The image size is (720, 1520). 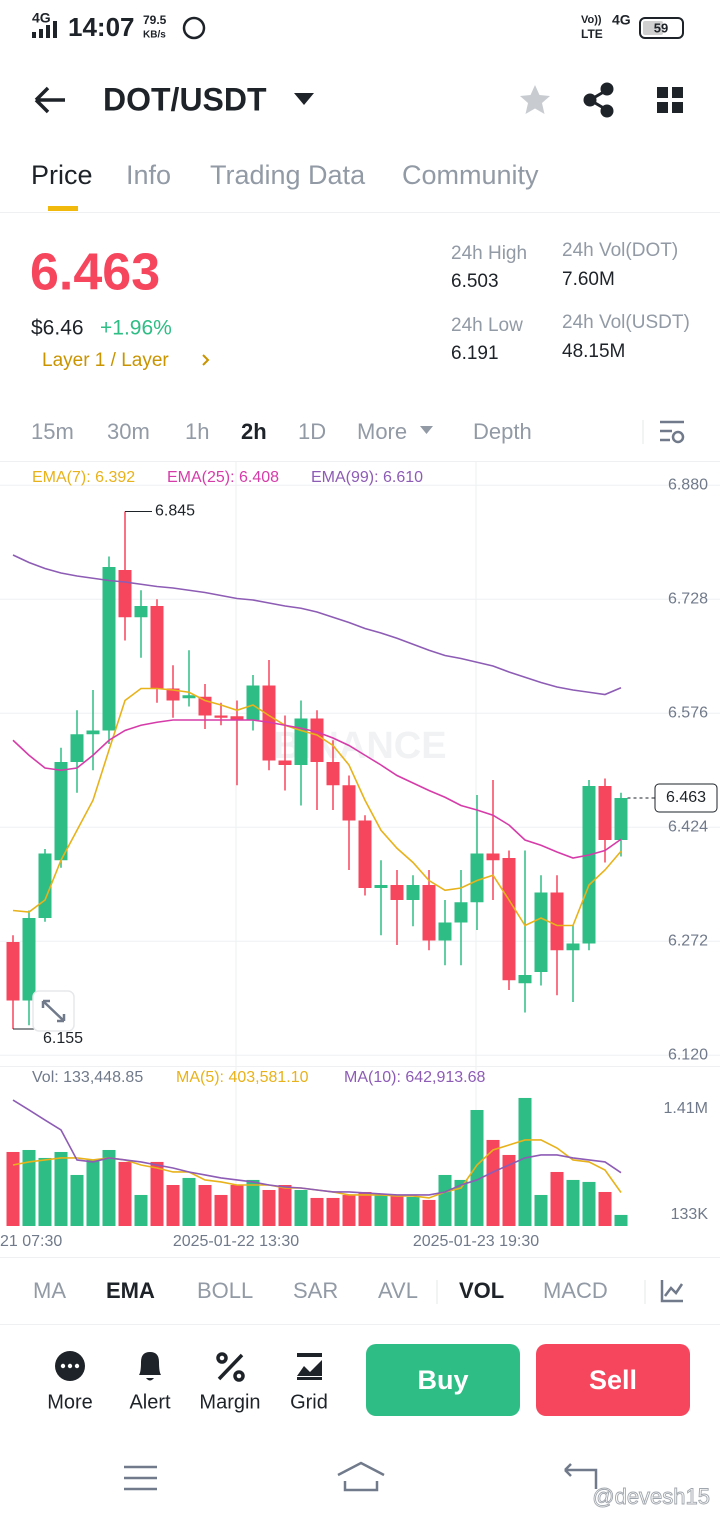 I want to click on buy-label: Buy, so click(x=442, y=1380).